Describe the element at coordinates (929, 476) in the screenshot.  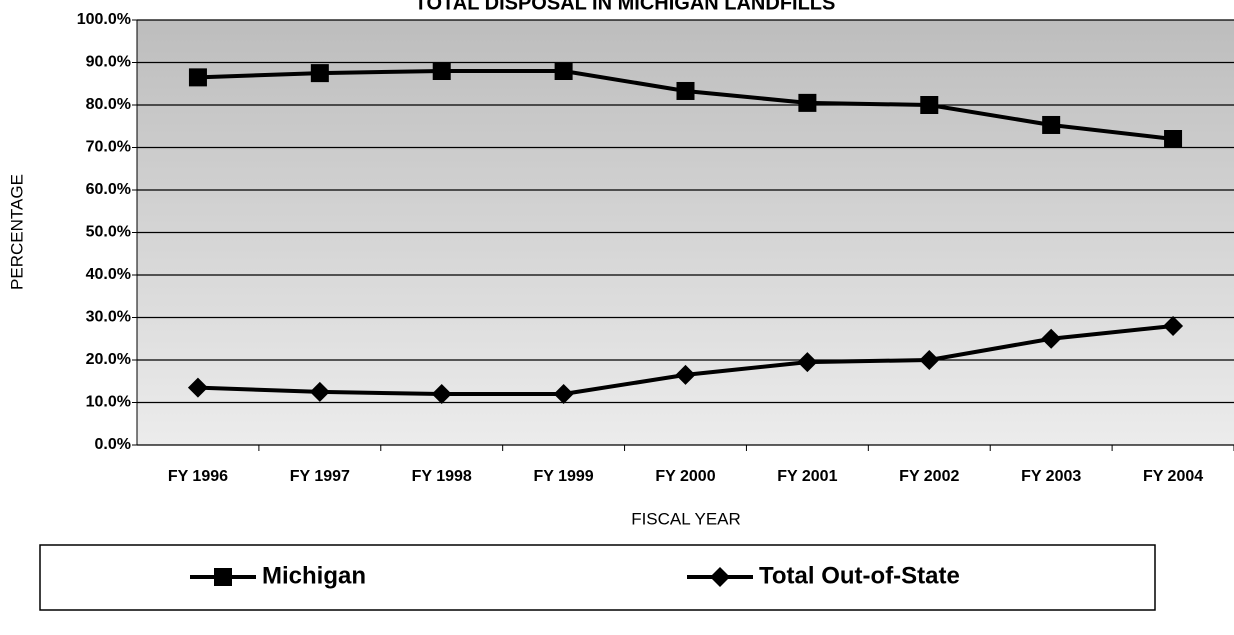
I see `x-tick-label: FY 2002` at that location.